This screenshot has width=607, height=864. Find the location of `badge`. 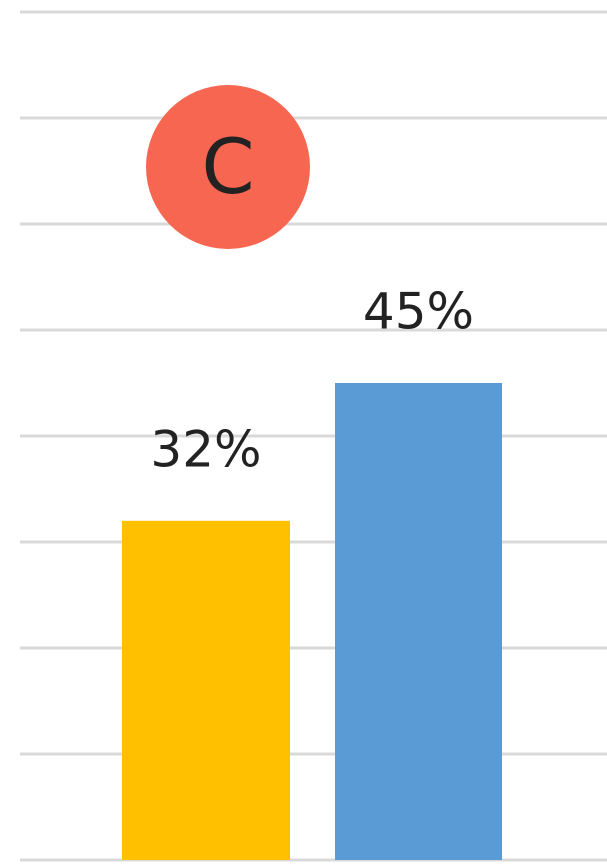

badge is located at coordinates (228, 167).